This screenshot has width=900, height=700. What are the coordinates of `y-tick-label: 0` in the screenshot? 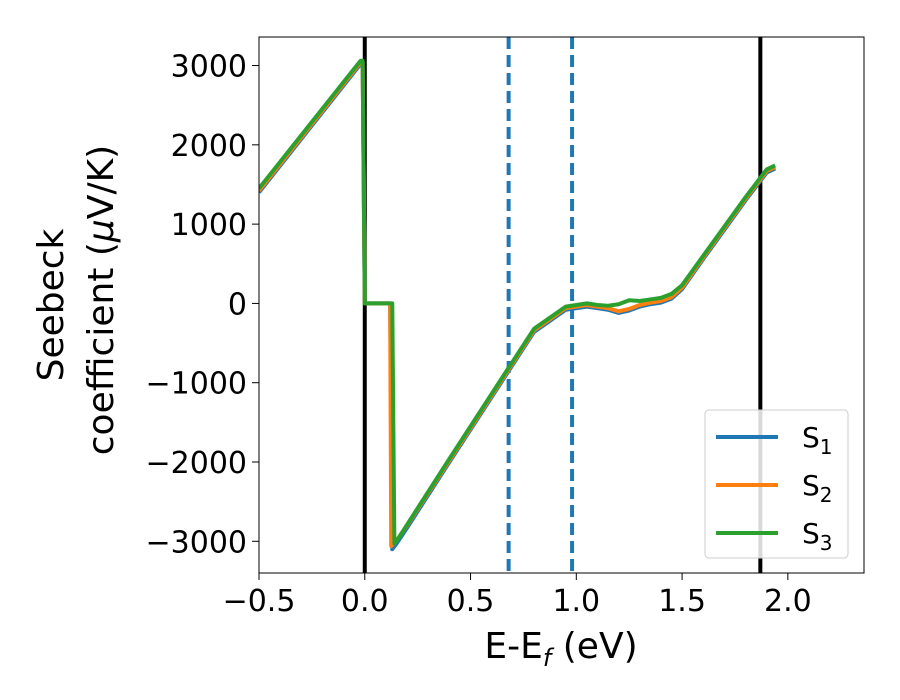 It's located at (237, 304).